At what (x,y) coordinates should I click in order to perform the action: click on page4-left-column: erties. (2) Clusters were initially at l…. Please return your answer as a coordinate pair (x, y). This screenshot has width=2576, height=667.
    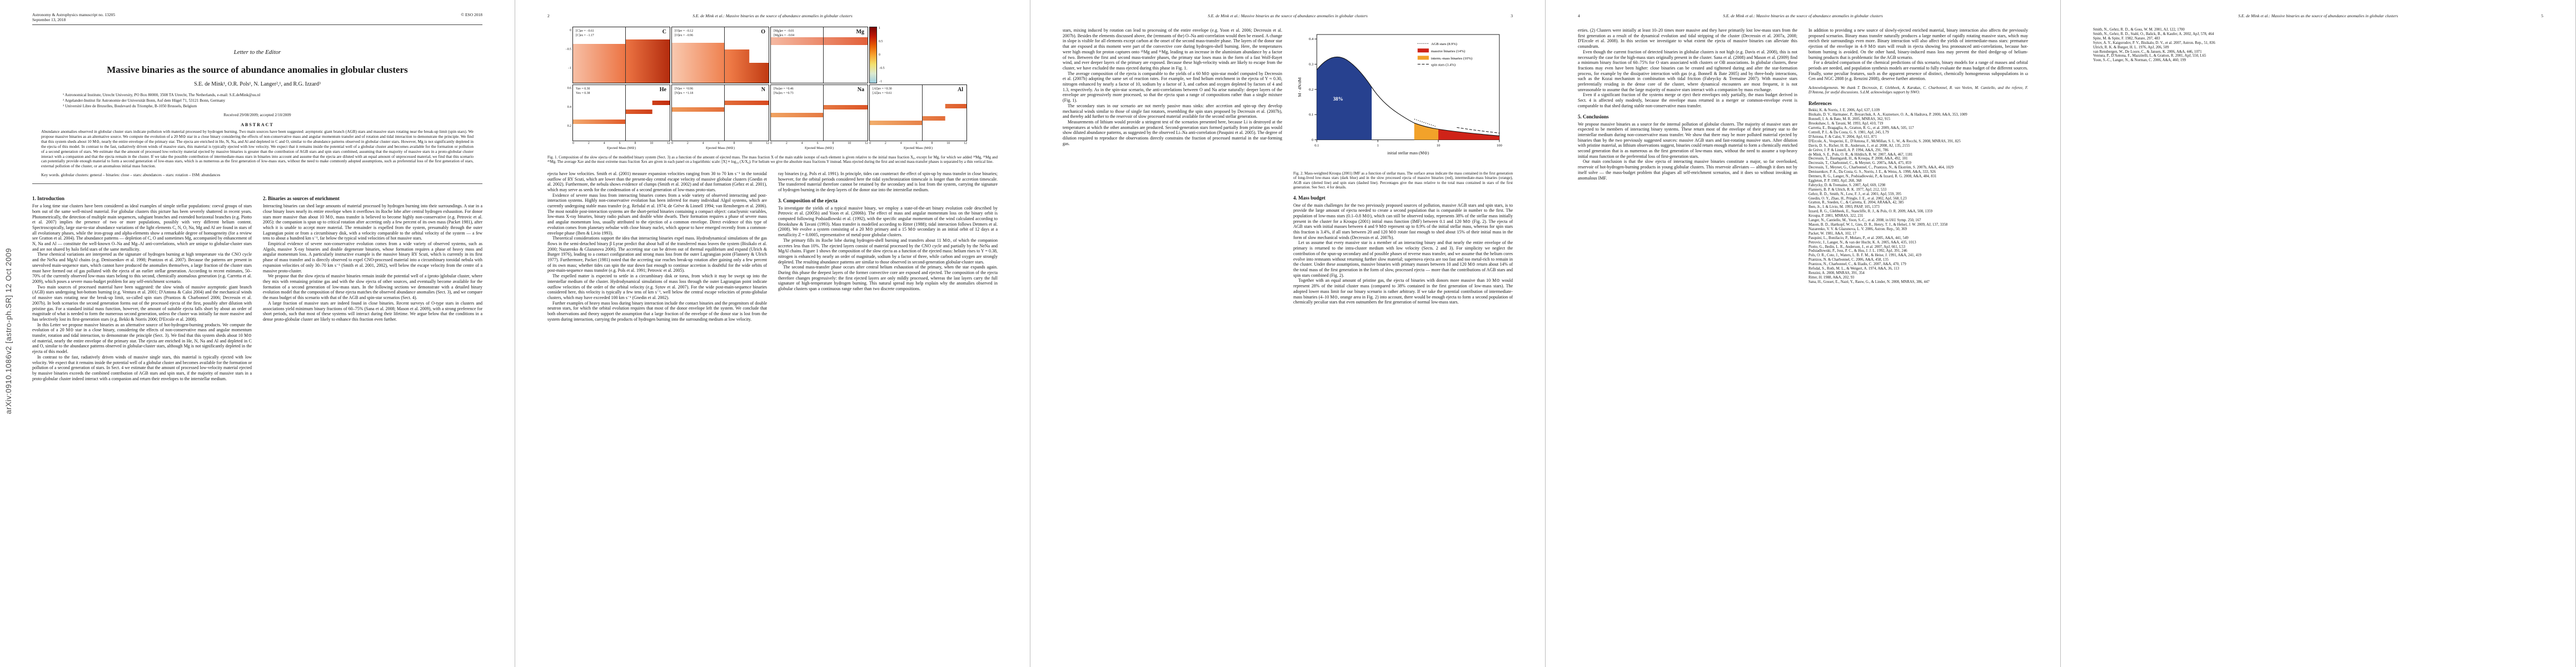
    Looking at the image, I should click on (1687, 156).